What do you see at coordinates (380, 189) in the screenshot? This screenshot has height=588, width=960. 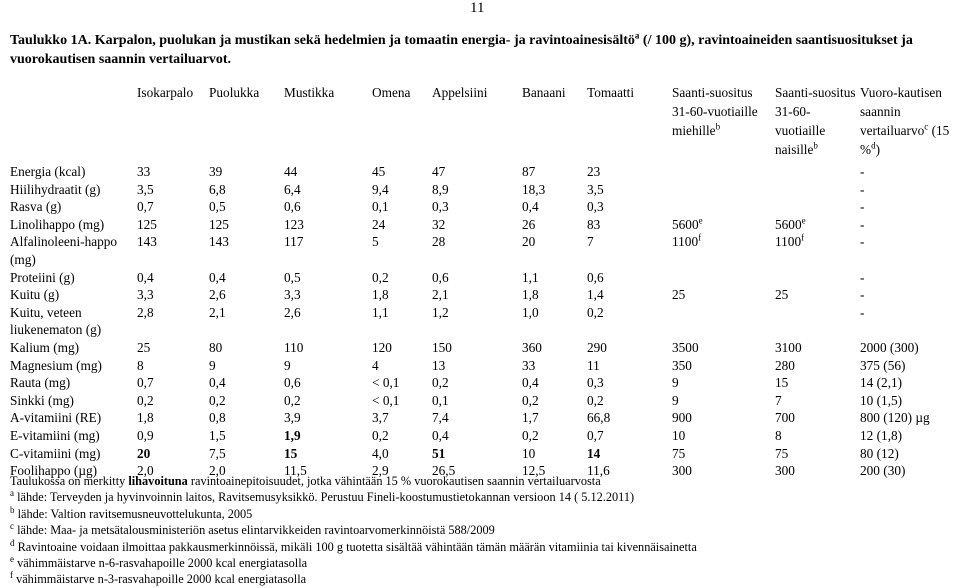 I see `cell: 9,4` at bounding box center [380, 189].